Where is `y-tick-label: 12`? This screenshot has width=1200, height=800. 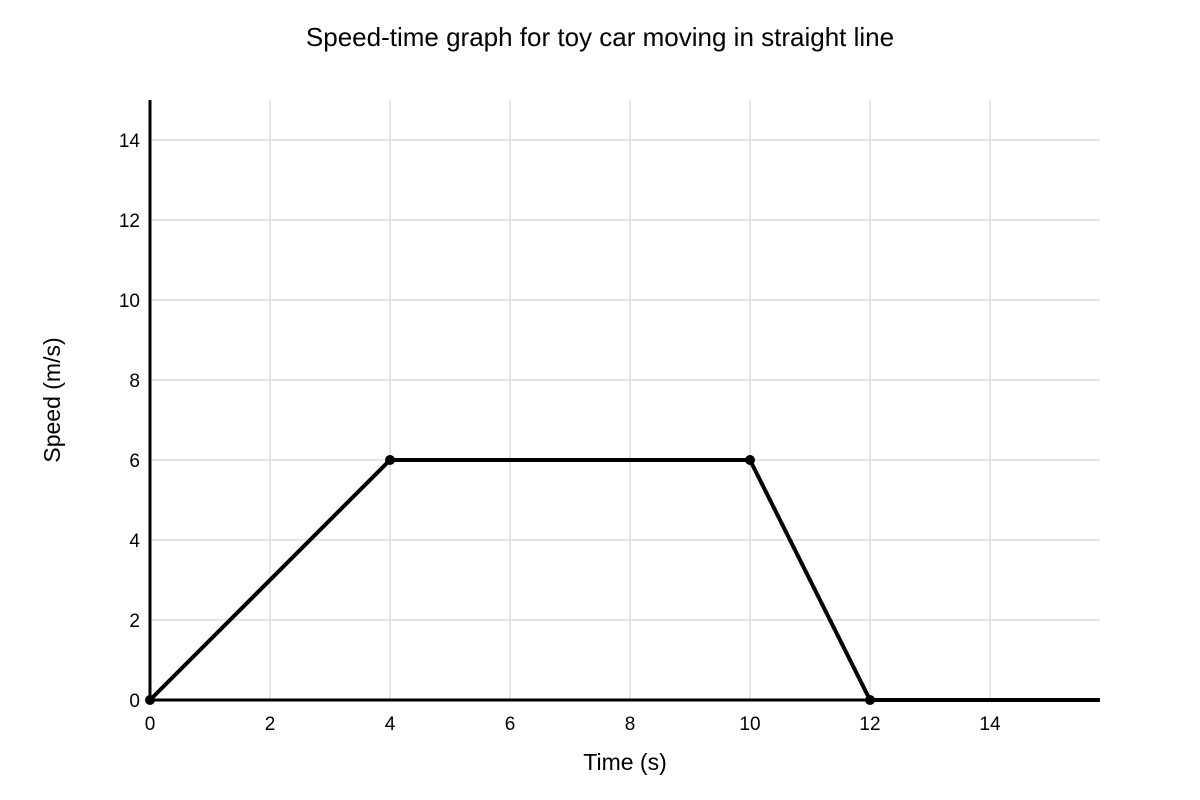 y-tick-label: 12 is located at coordinates (129, 221).